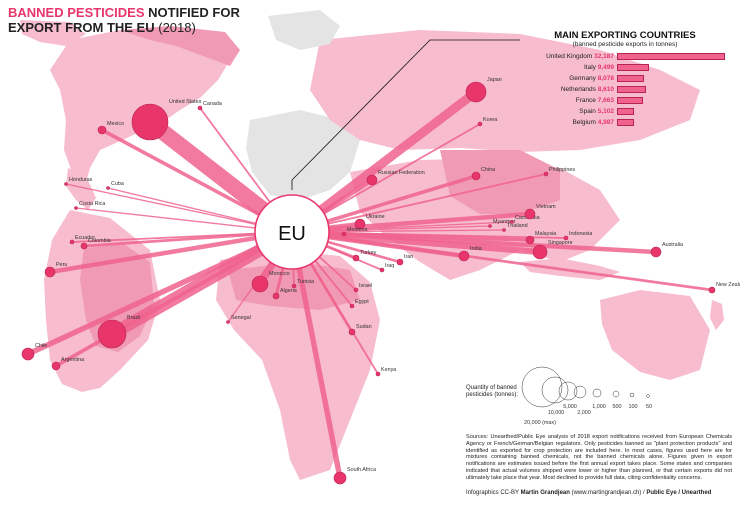 Image resolution: width=740 pixels, height=506 pixels. Describe the element at coordinates (603, 56) in the screenshot. I see `exporter-value: 32,187` at that location.